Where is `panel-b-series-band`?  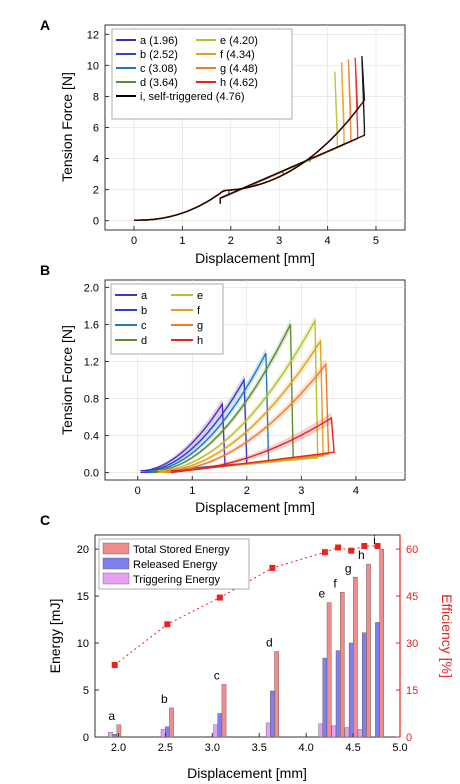
panel-b-series-band is located at coordinates (251, 441).